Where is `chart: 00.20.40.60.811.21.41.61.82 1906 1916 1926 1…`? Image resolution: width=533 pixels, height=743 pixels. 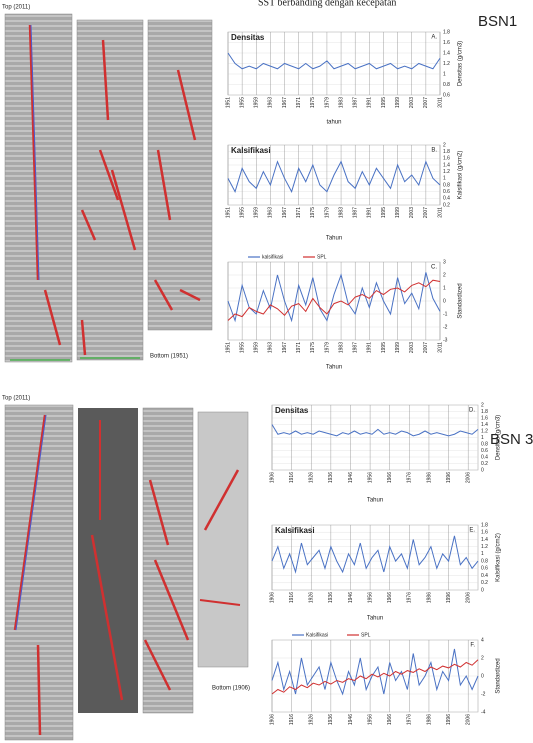 chart: 00.20.40.60.811.21.41.61.82 1906 1916 1926 1… is located at coordinates (385, 452).